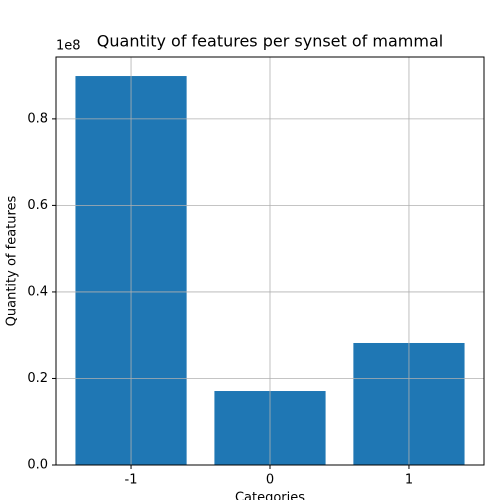 This screenshot has width=500, height=500. I want to click on x-tick-label: 1, so click(409, 480).